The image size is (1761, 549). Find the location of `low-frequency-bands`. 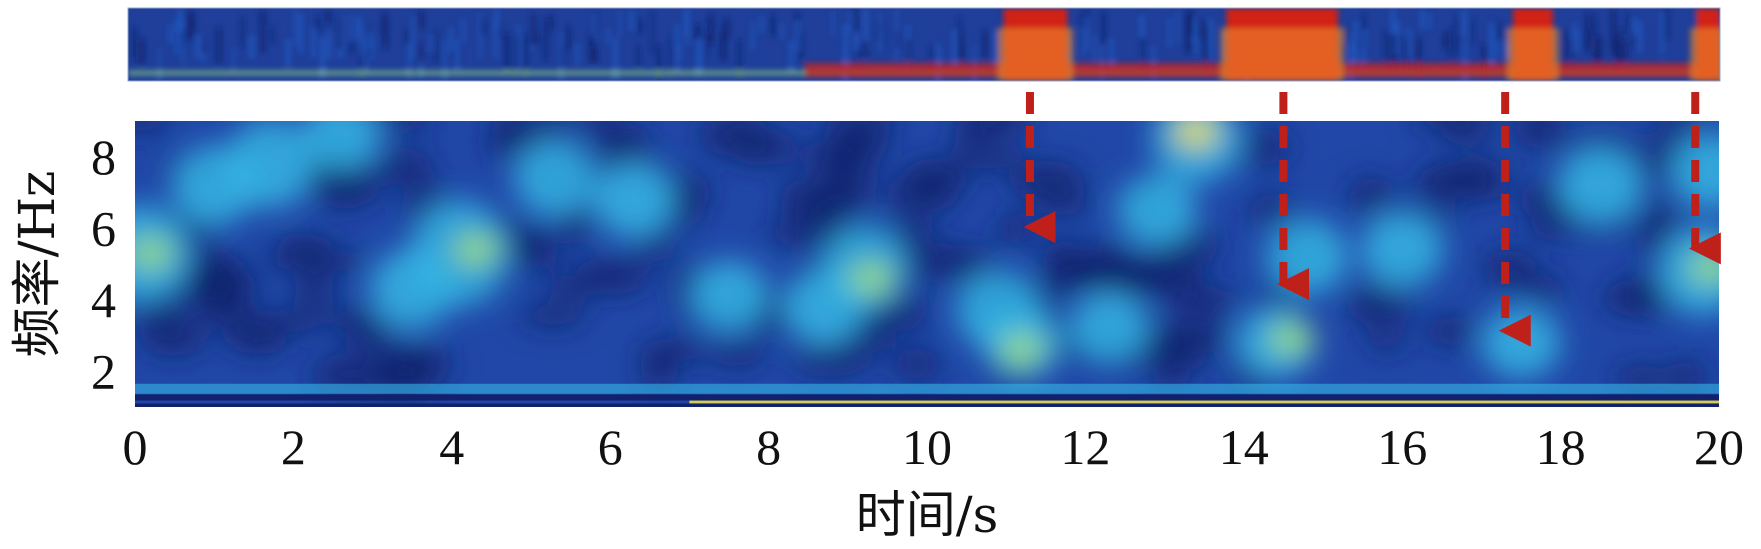

low-frequency-bands is located at coordinates (927, 395).